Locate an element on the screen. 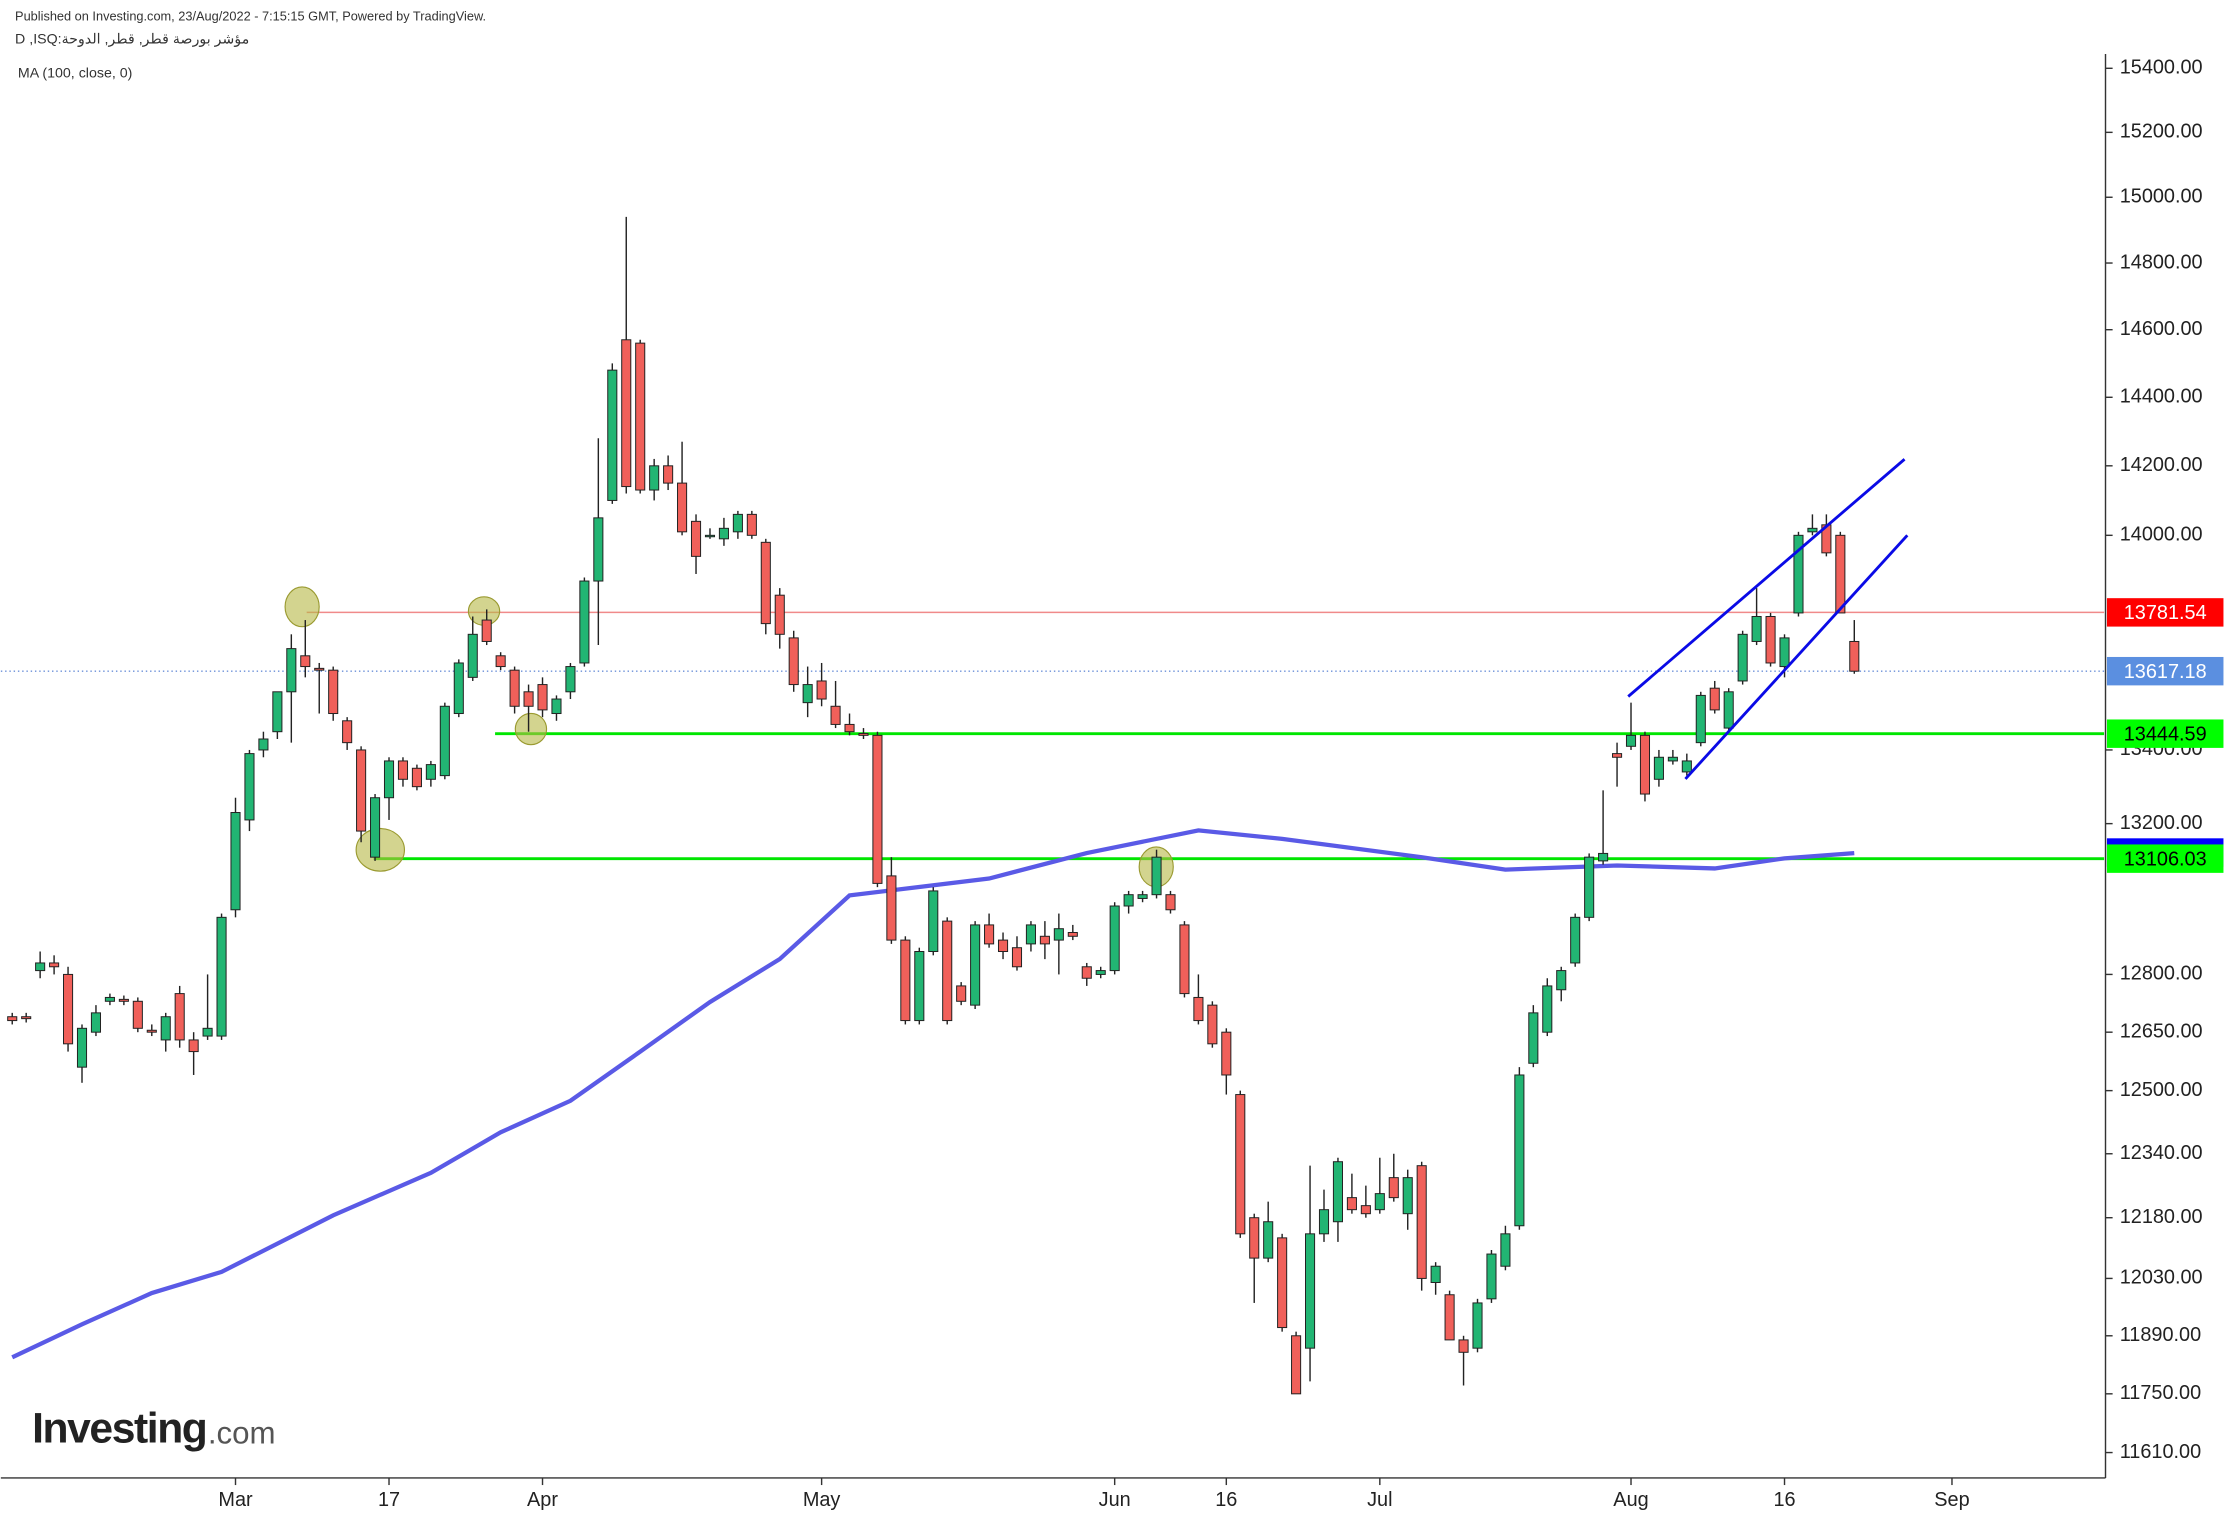 The width and height of the screenshot is (2230, 1522). y-tick-label: 14800.00 is located at coordinates (2161, 262).